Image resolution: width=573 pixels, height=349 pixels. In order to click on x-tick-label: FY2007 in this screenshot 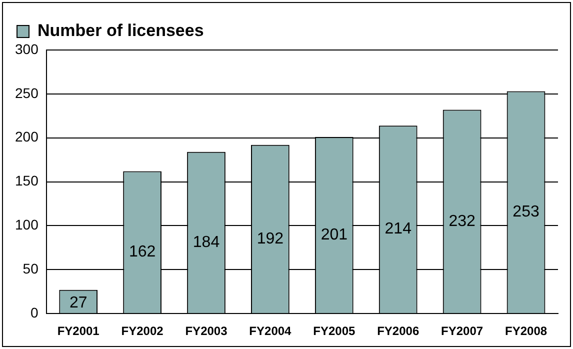, I will do `click(462, 331)`.